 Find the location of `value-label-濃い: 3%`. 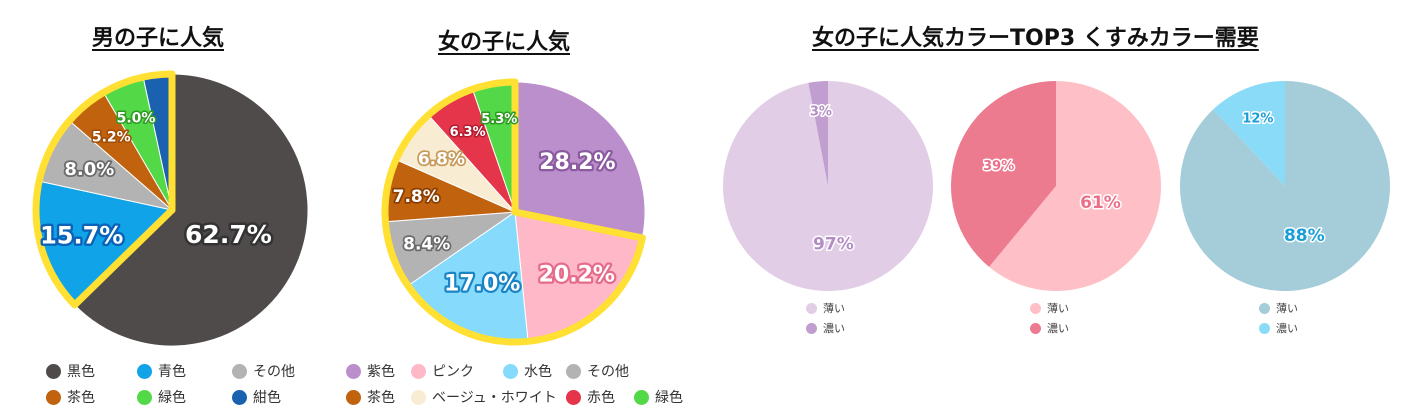

value-label-濃い: 3% is located at coordinates (821, 111).